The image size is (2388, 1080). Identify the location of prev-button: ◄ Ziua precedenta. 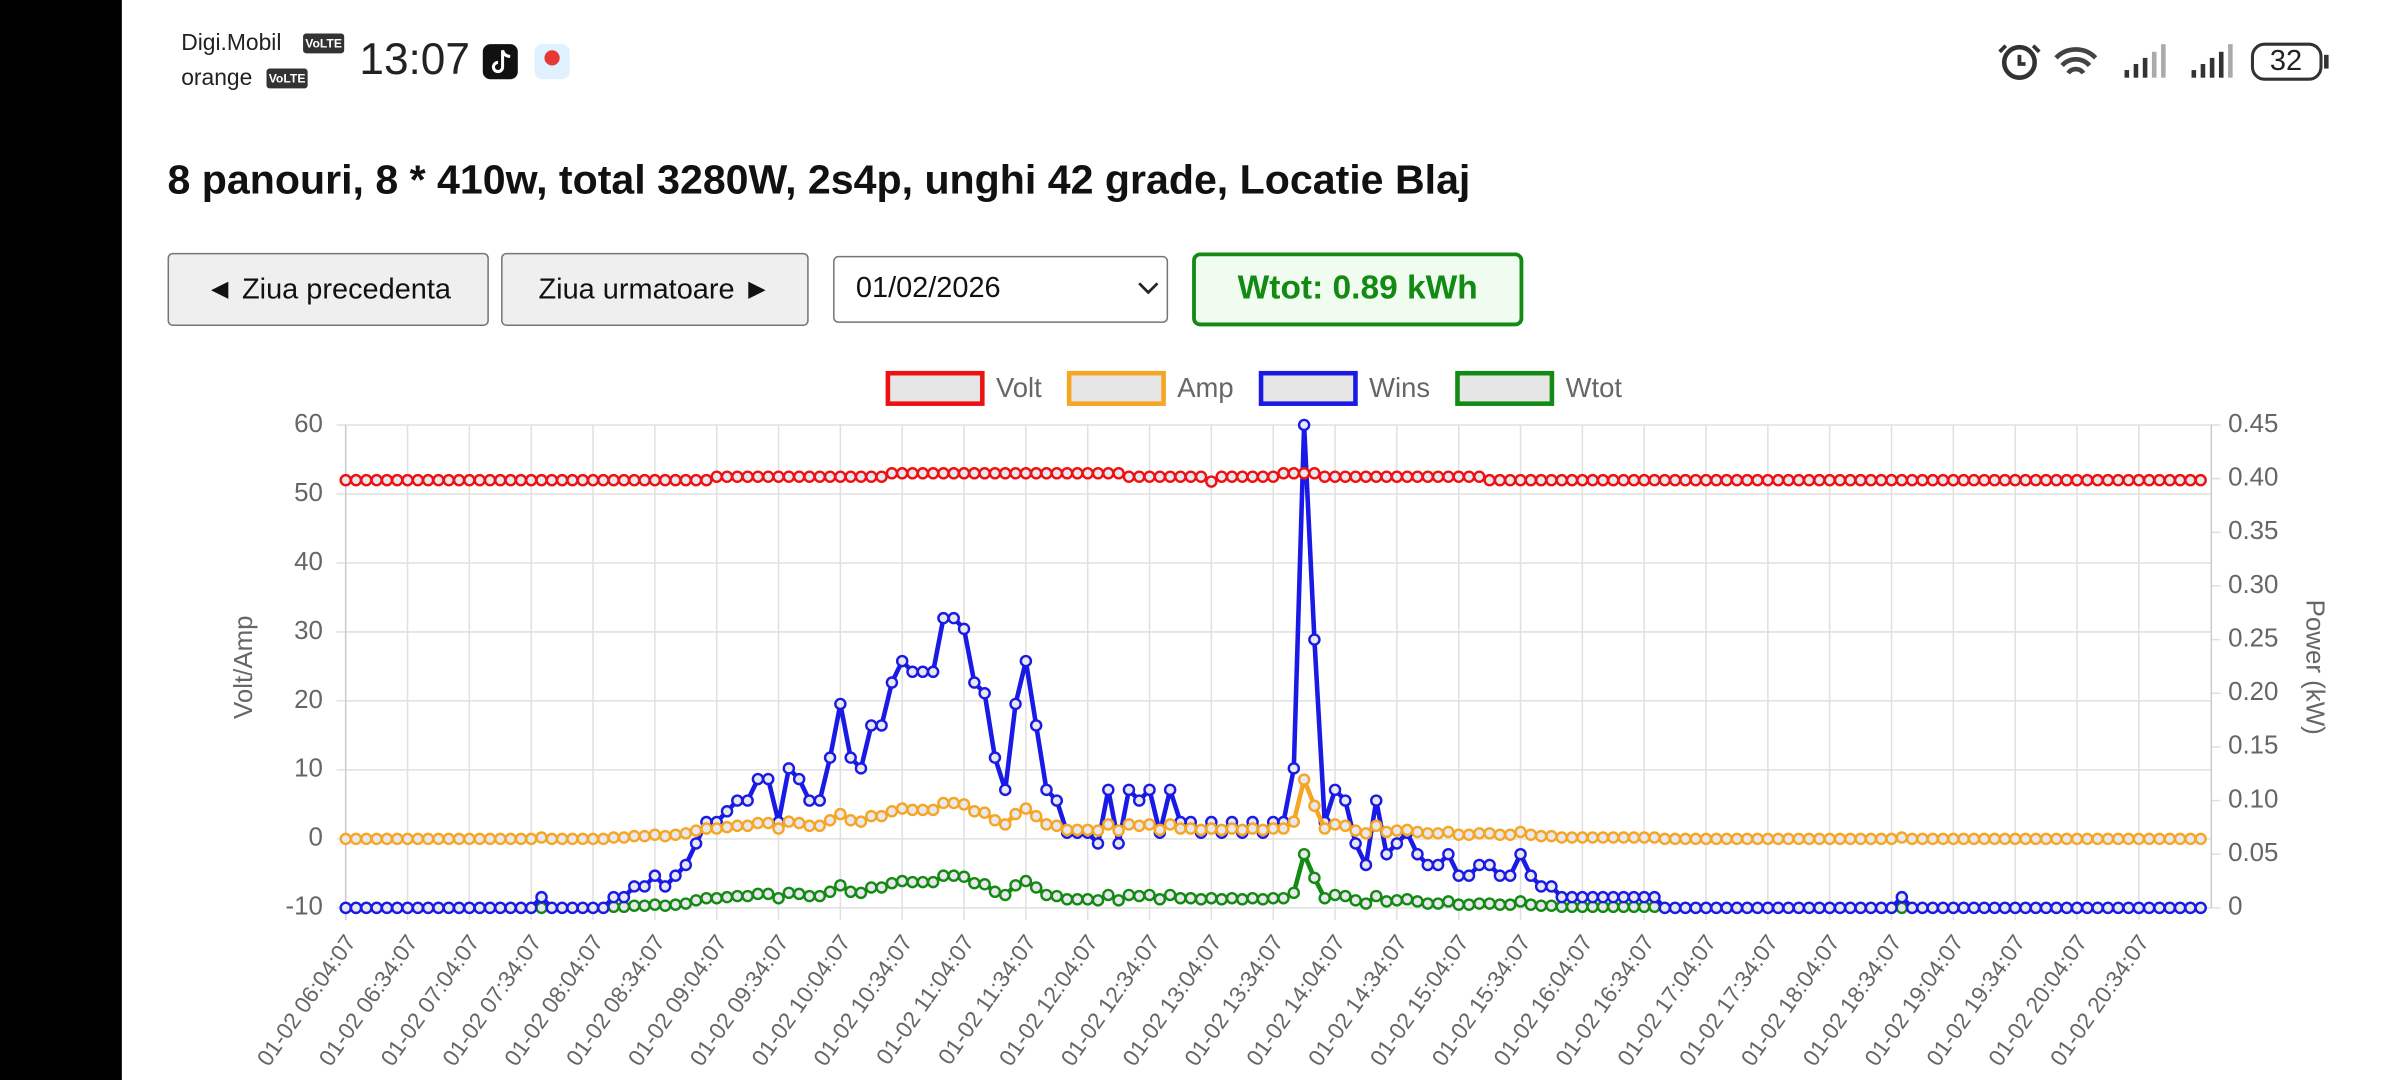
(328, 289).